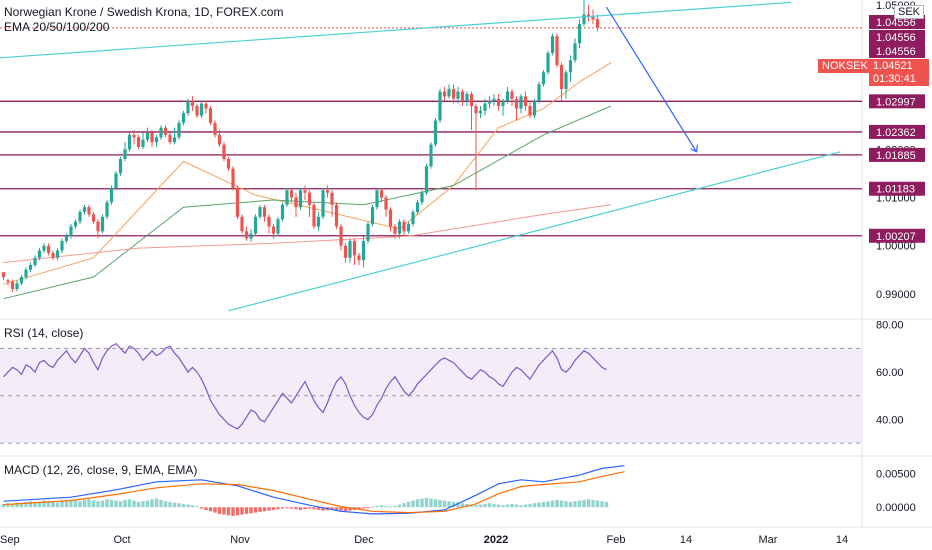 This screenshot has height=550, width=932. What do you see at coordinates (240, 540) in the screenshot?
I see `time-tick-label: Nov` at bounding box center [240, 540].